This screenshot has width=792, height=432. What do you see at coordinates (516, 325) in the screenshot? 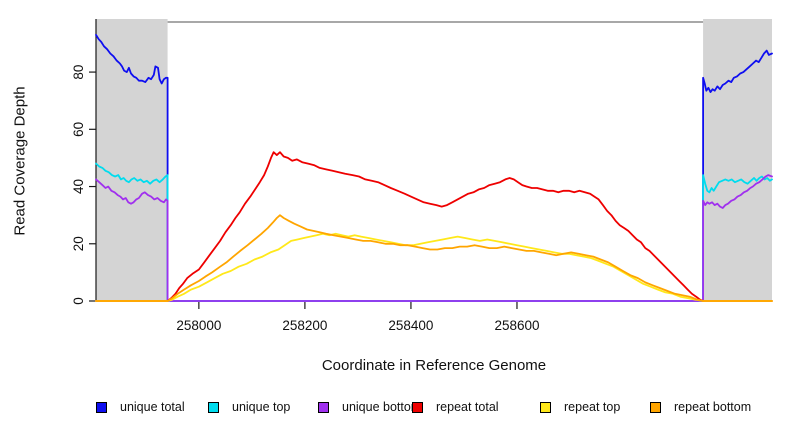
I see `x-tick-label: 258600` at bounding box center [516, 325].